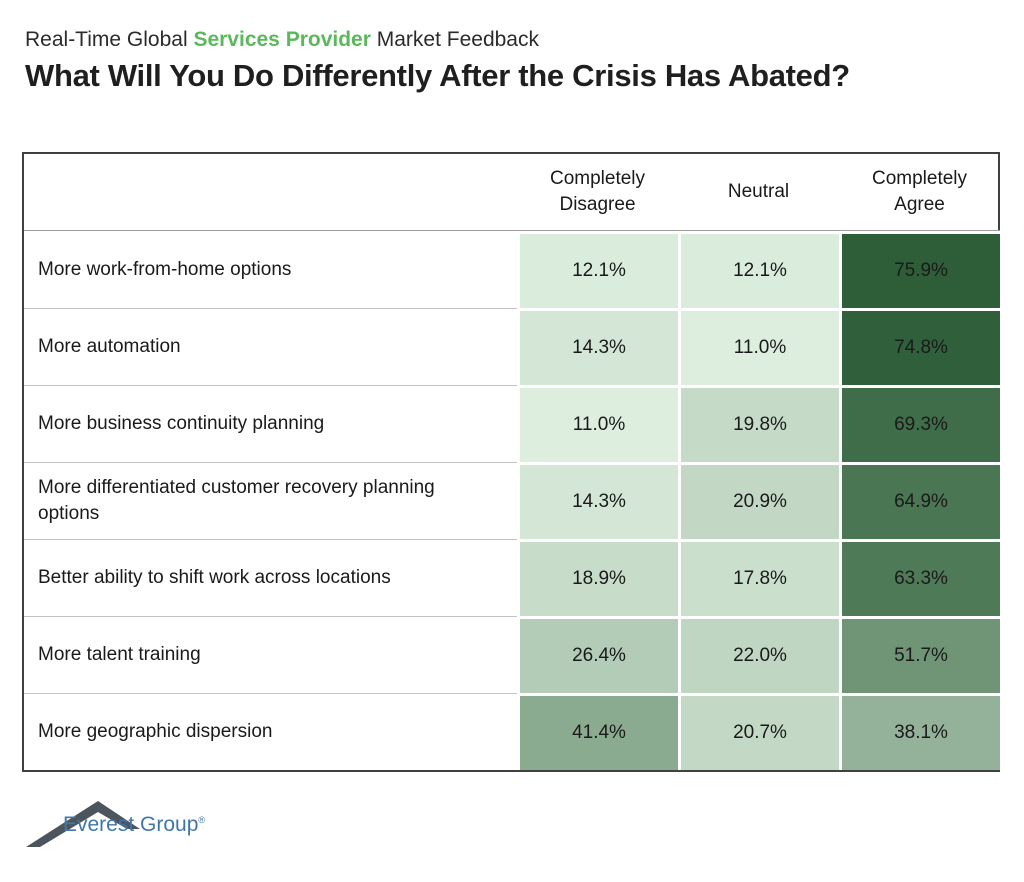 Image resolution: width=1024 pixels, height=882 pixels. I want to click on subtitle-suffix: Market Feedback, so click(454, 39).